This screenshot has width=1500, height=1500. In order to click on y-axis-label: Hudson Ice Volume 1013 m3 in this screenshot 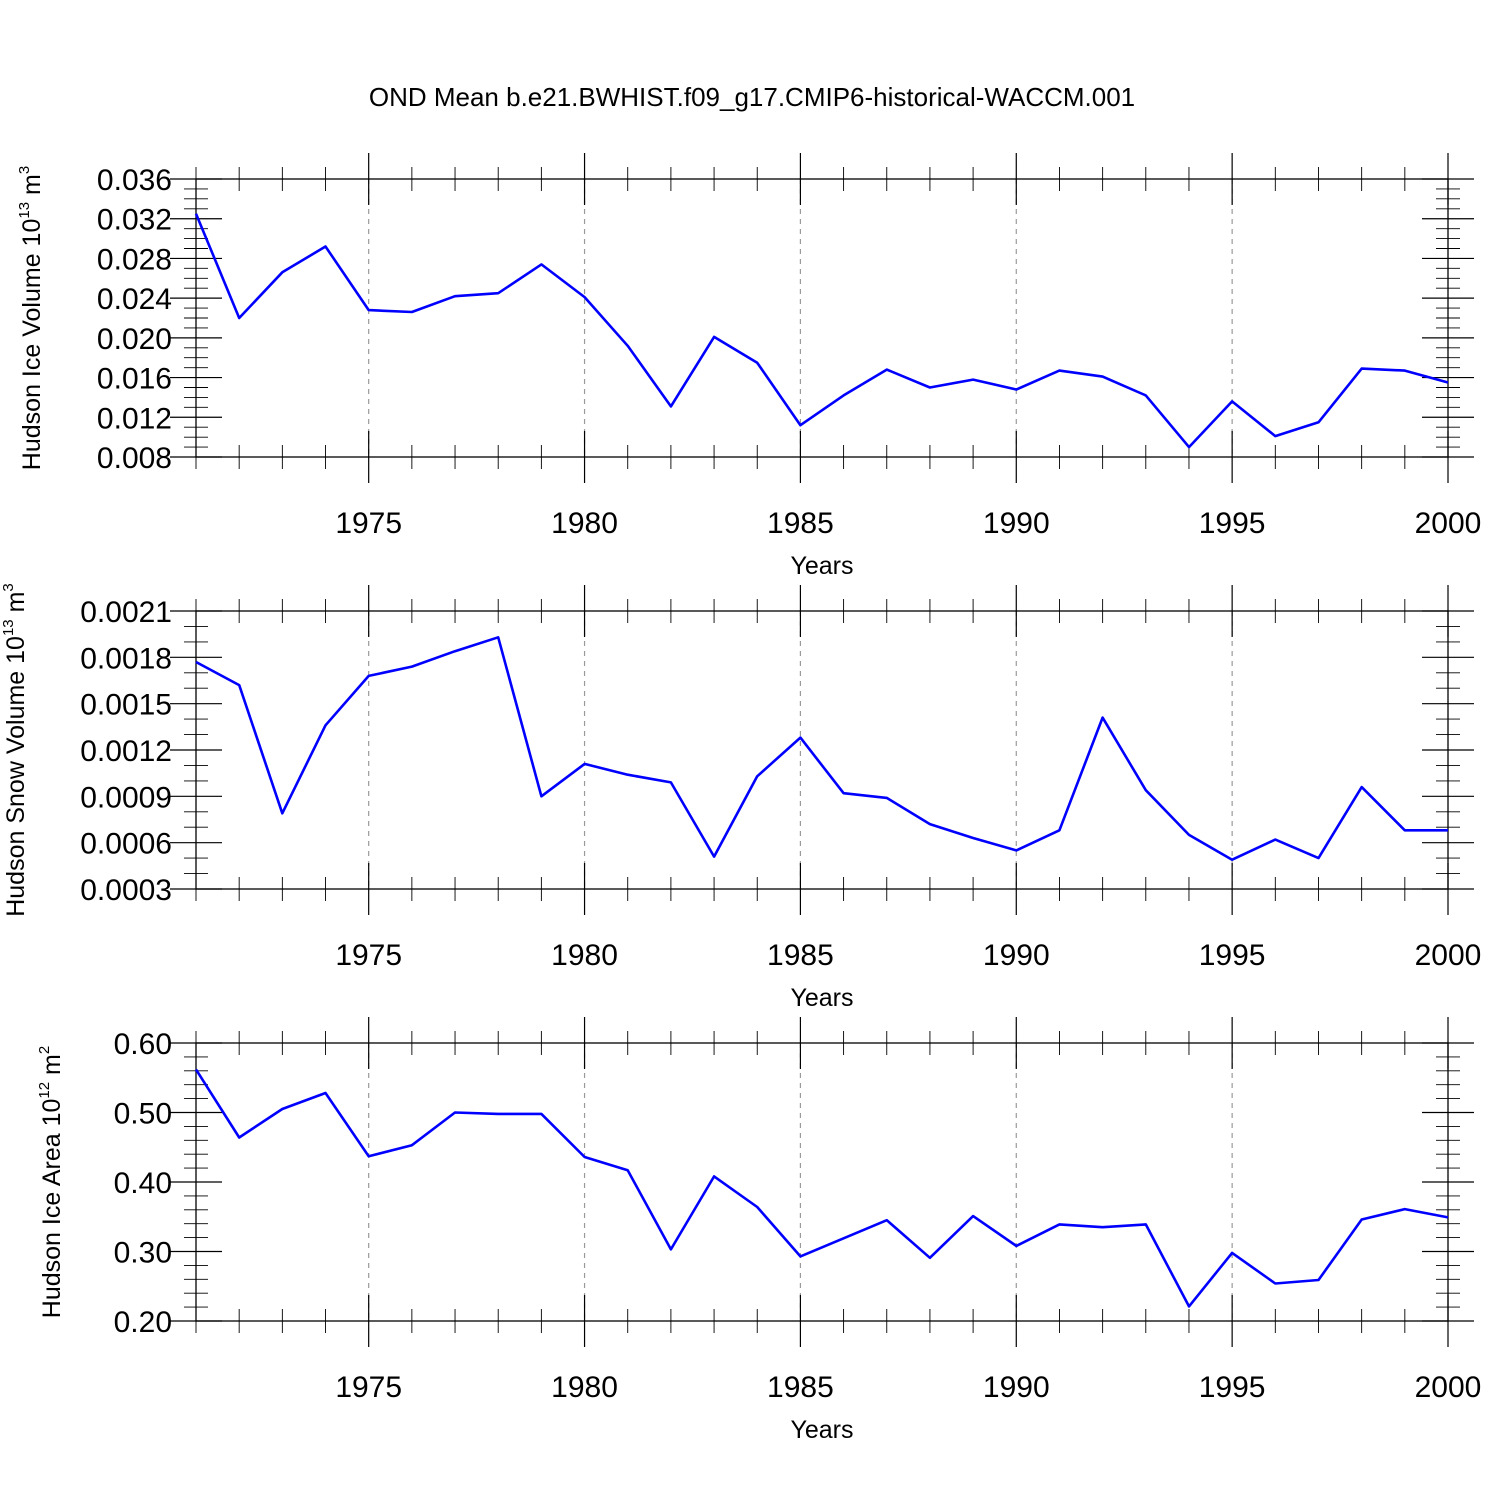, I will do `click(31, 318)`.